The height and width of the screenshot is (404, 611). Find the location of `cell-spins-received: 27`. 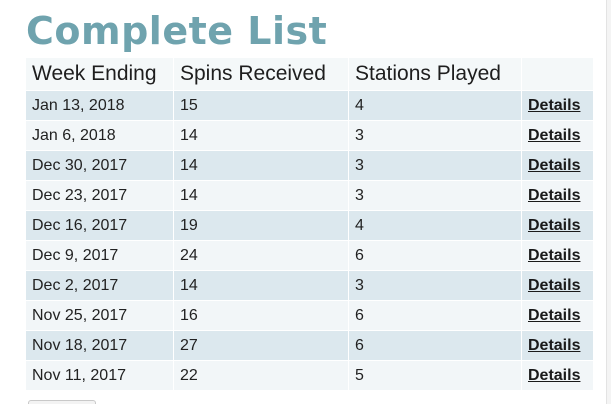

cell-spins-received: 27 is located at coordinates (261, 345).